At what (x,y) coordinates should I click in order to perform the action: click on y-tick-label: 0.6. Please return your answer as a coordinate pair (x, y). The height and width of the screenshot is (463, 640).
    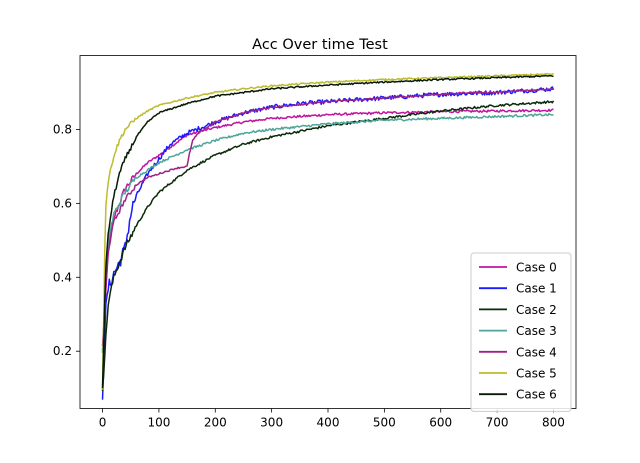
    Looking at the image, I should click on (62, 203).